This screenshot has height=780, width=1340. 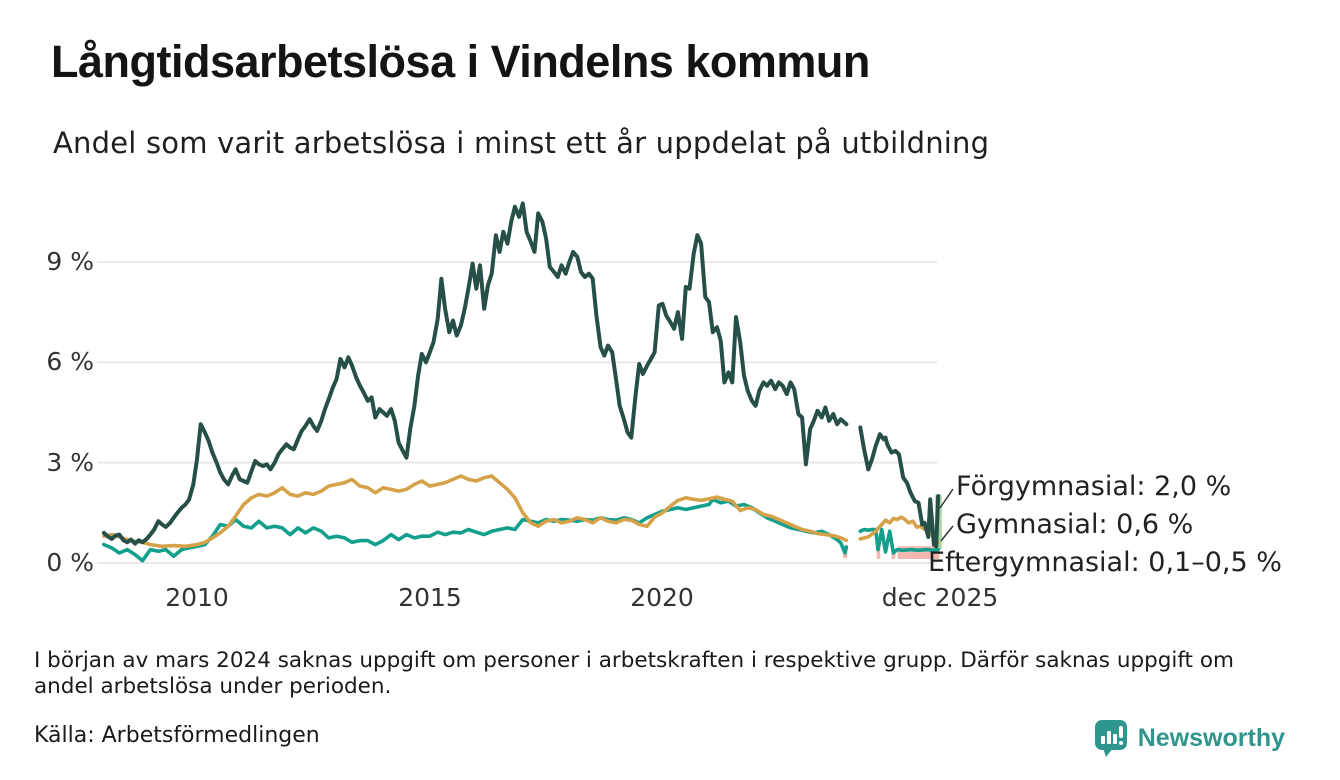 I want to click on page-title: Långtidsarbetslösa i Vindelns kommun, so click(x=460, y=61).